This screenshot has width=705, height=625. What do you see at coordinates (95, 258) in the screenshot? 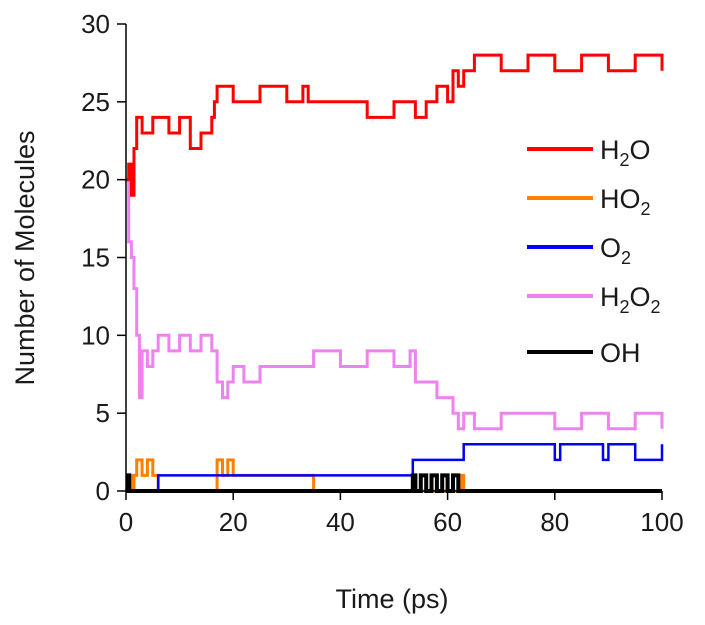
I see `y-tick-label: 15` at bounding box center [95, 258].